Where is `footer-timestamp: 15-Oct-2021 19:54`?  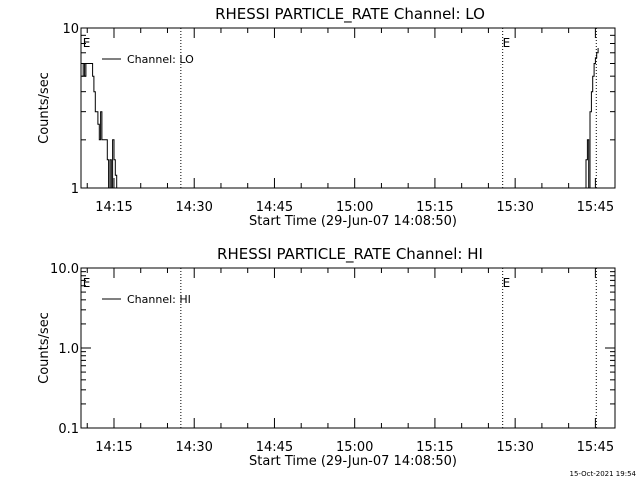 footer-timestamp: 15-Oct-2021 19:54 is located at coordinates (603, 474).